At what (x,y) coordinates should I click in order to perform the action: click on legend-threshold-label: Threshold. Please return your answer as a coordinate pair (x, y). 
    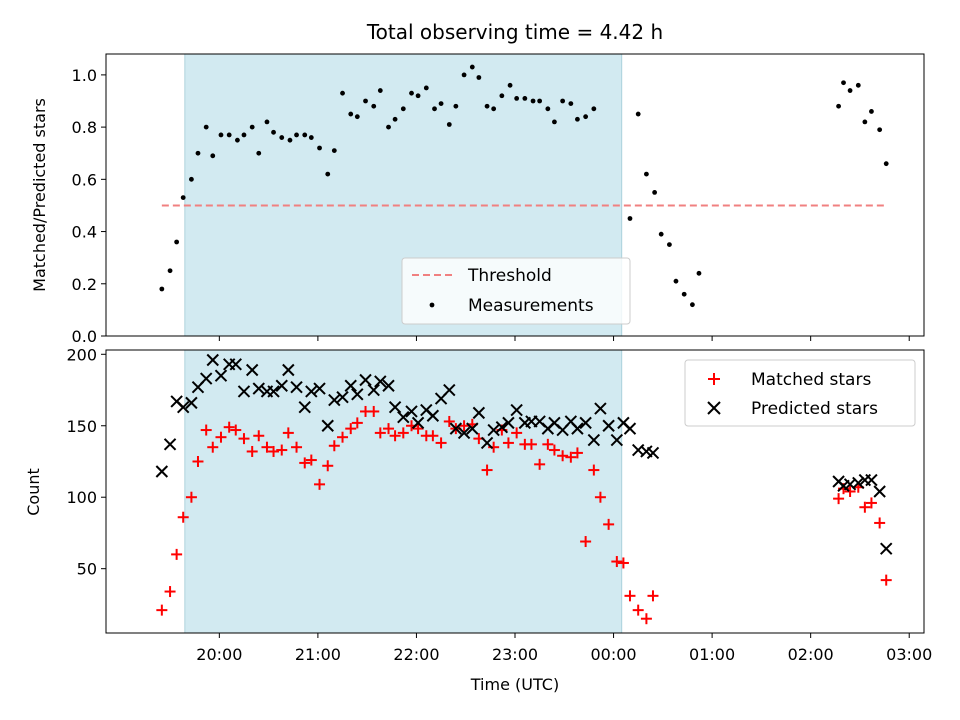
    Looking at the image, I should click on (509, 276).